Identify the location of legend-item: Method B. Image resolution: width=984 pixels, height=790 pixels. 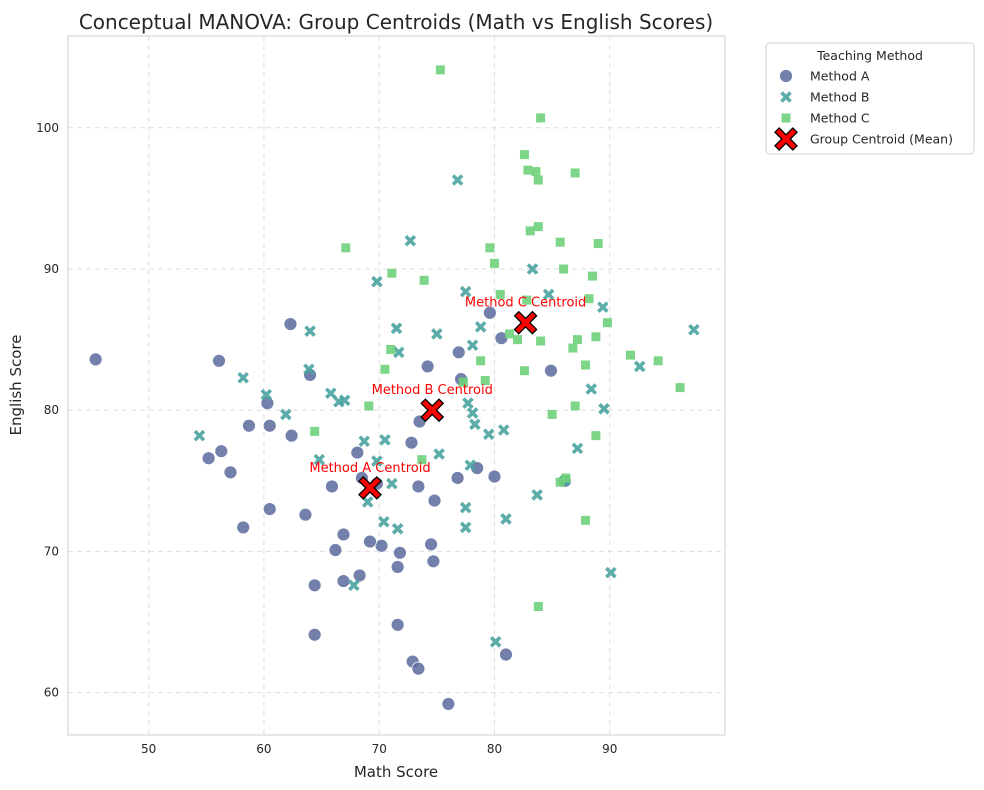
(824, 97).